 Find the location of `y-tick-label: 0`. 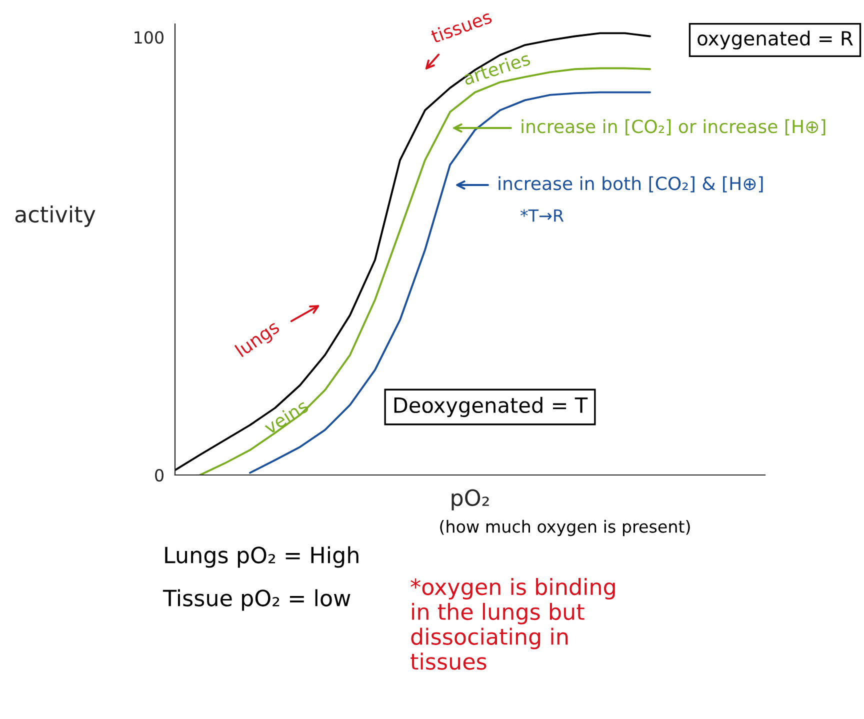

y-tick-label: 0 is located at coordinates (159, 475).